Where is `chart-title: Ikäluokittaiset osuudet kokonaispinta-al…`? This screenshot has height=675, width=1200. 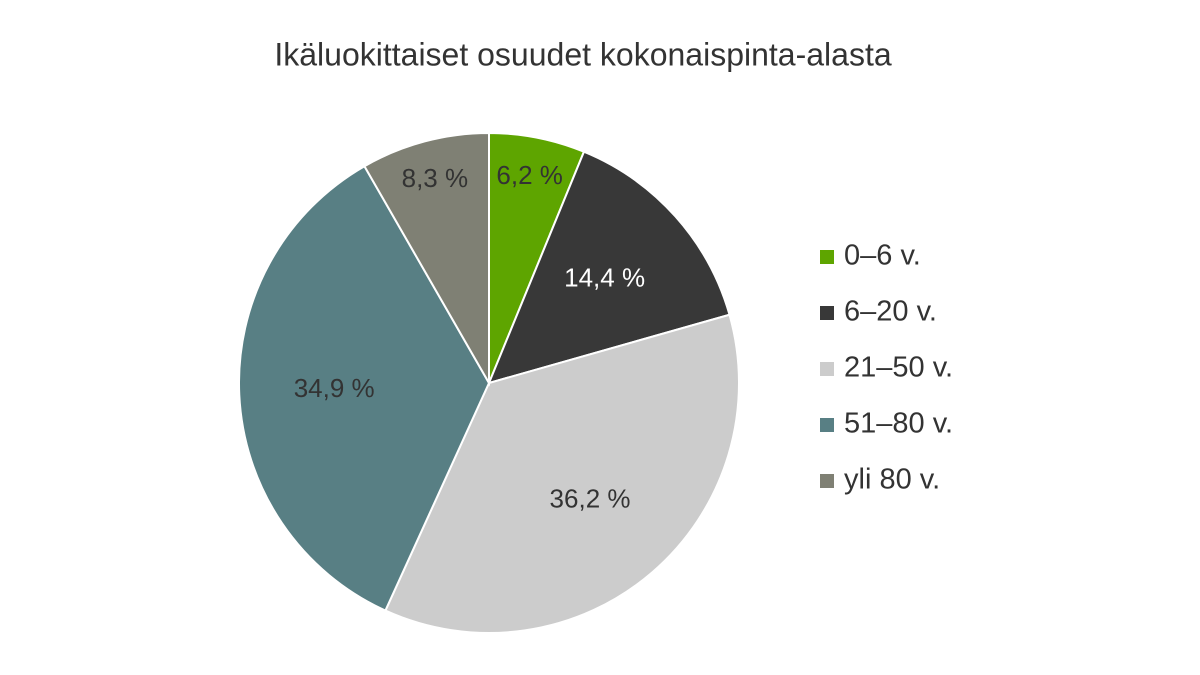
chart-title: Ikäluokittaiset osuudet kokonaispinta-al… is located at coordinates (582, 54).